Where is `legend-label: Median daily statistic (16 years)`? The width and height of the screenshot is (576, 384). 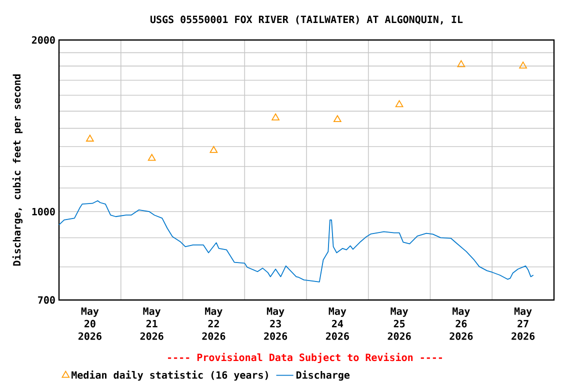 legend-label: Median daily statistic (16 years) is located at coordinates (170, 375).